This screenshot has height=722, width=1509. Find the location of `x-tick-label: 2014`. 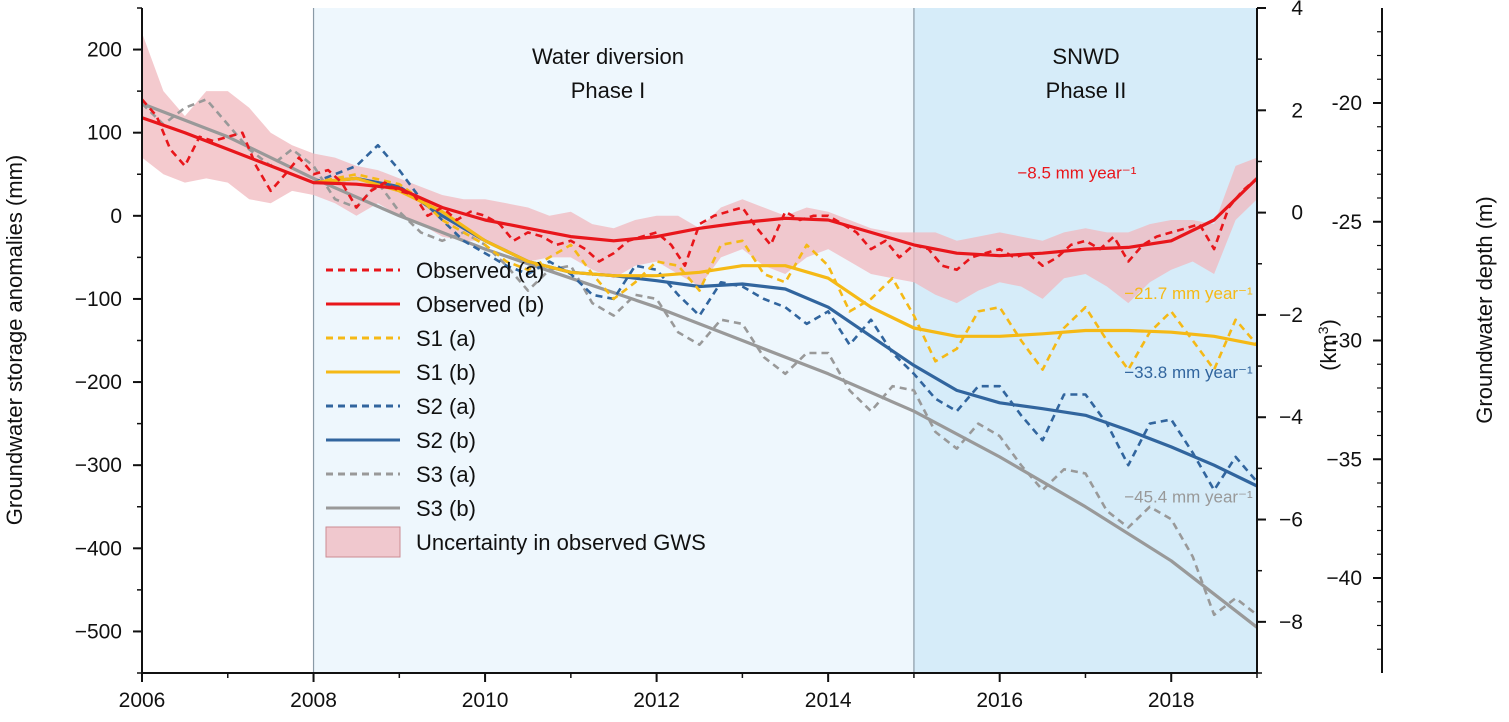

x-tick-label: 2014 is located at coordinates (828, 700).